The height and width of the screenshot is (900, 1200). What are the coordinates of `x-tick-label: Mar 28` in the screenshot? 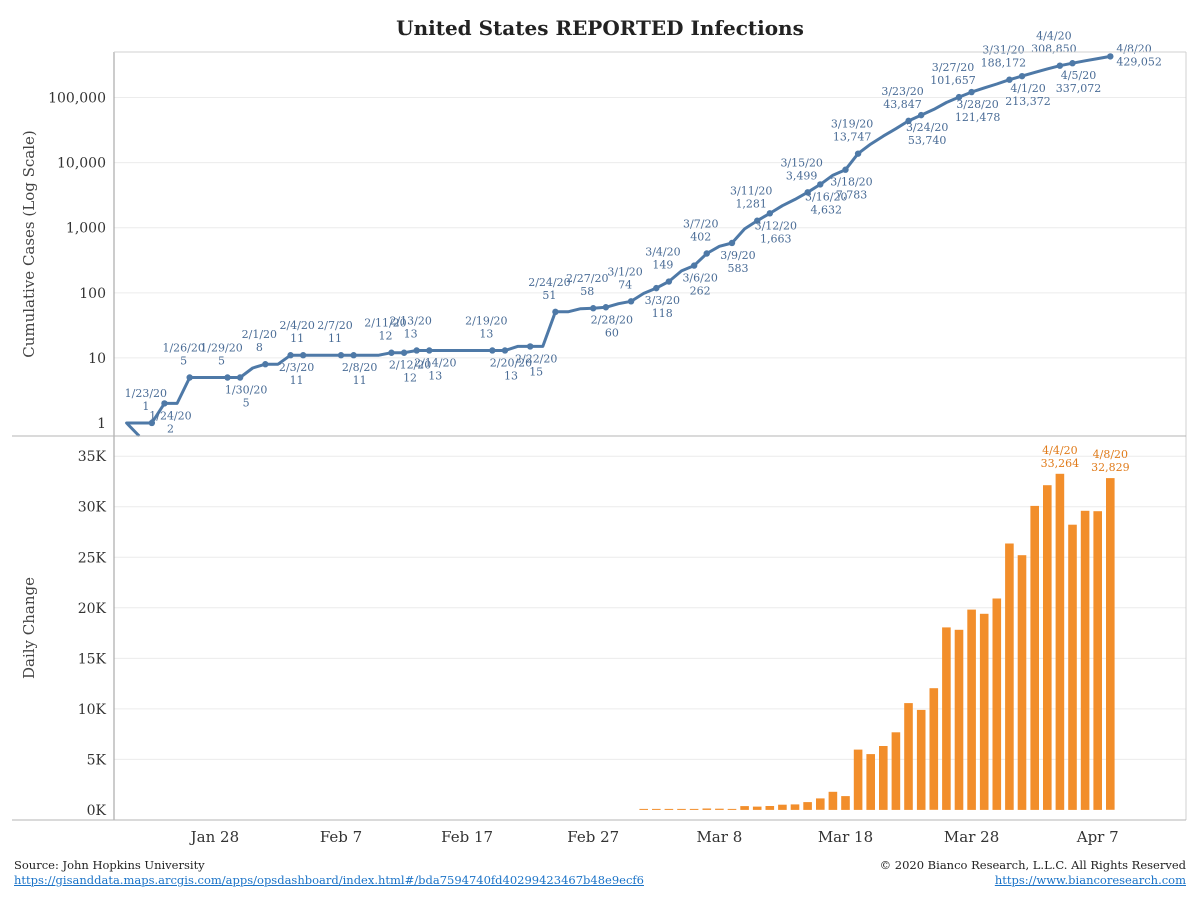 It's located at (971, 837).